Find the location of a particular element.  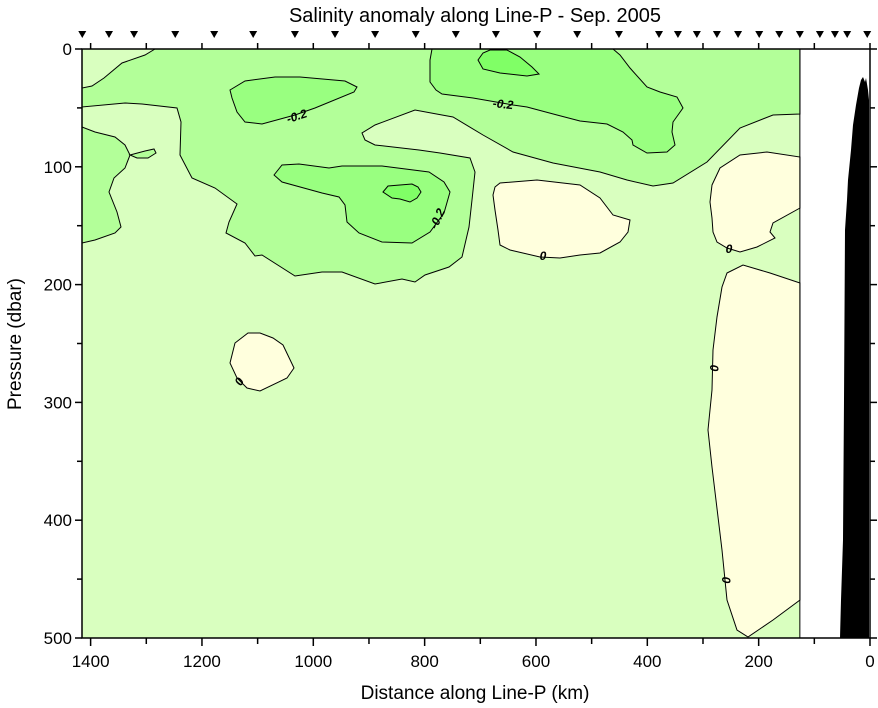

bathymetry is located at coordinates (854, 357).